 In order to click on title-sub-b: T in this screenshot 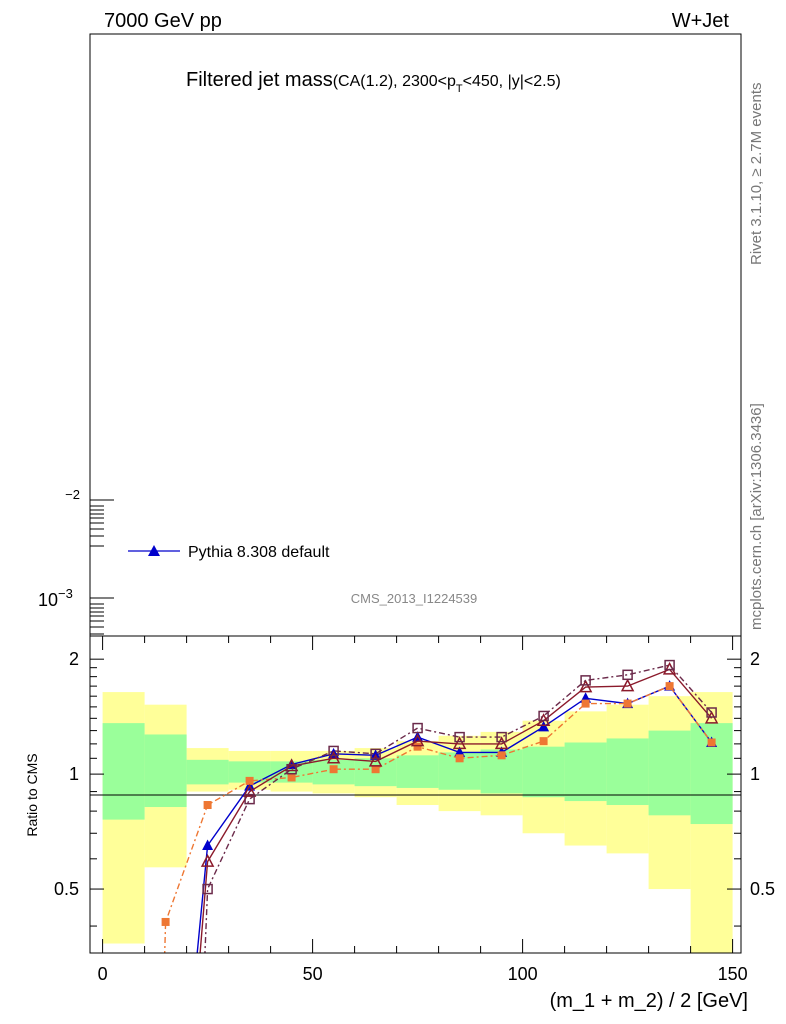, I will do `click(459, 89)`.